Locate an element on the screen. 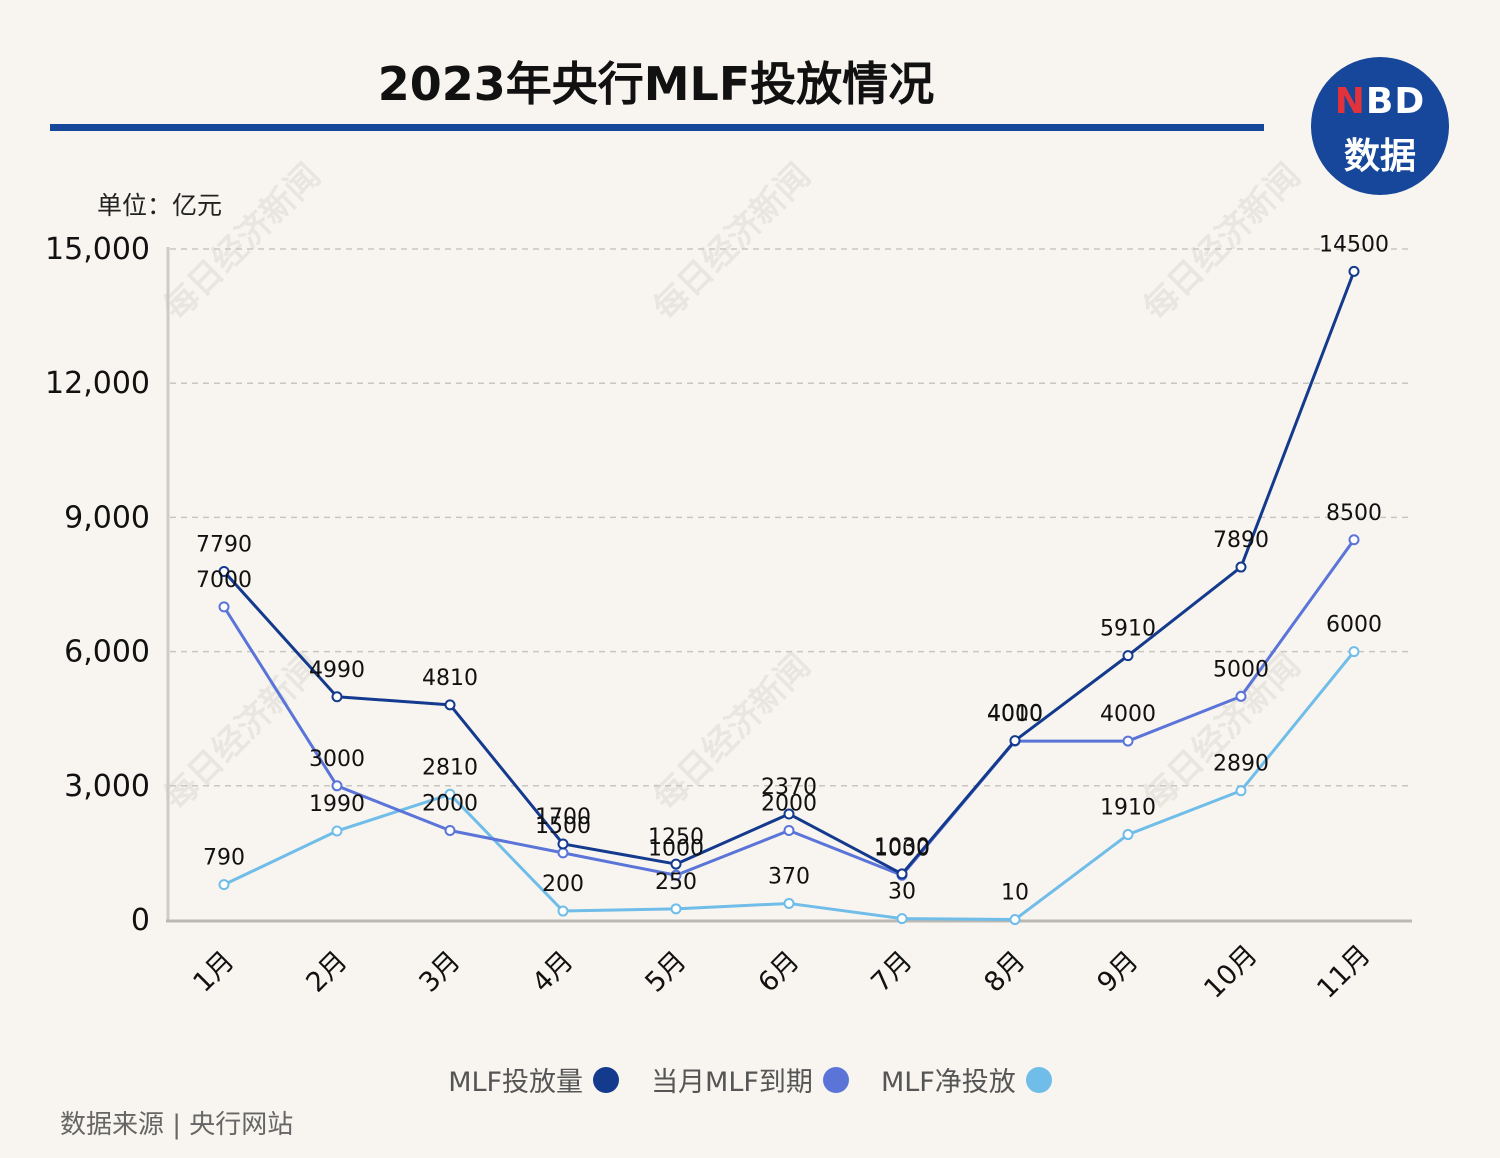 The image size is (1500, 1158). data-label: 4990 is located at coordinates (337, 670).